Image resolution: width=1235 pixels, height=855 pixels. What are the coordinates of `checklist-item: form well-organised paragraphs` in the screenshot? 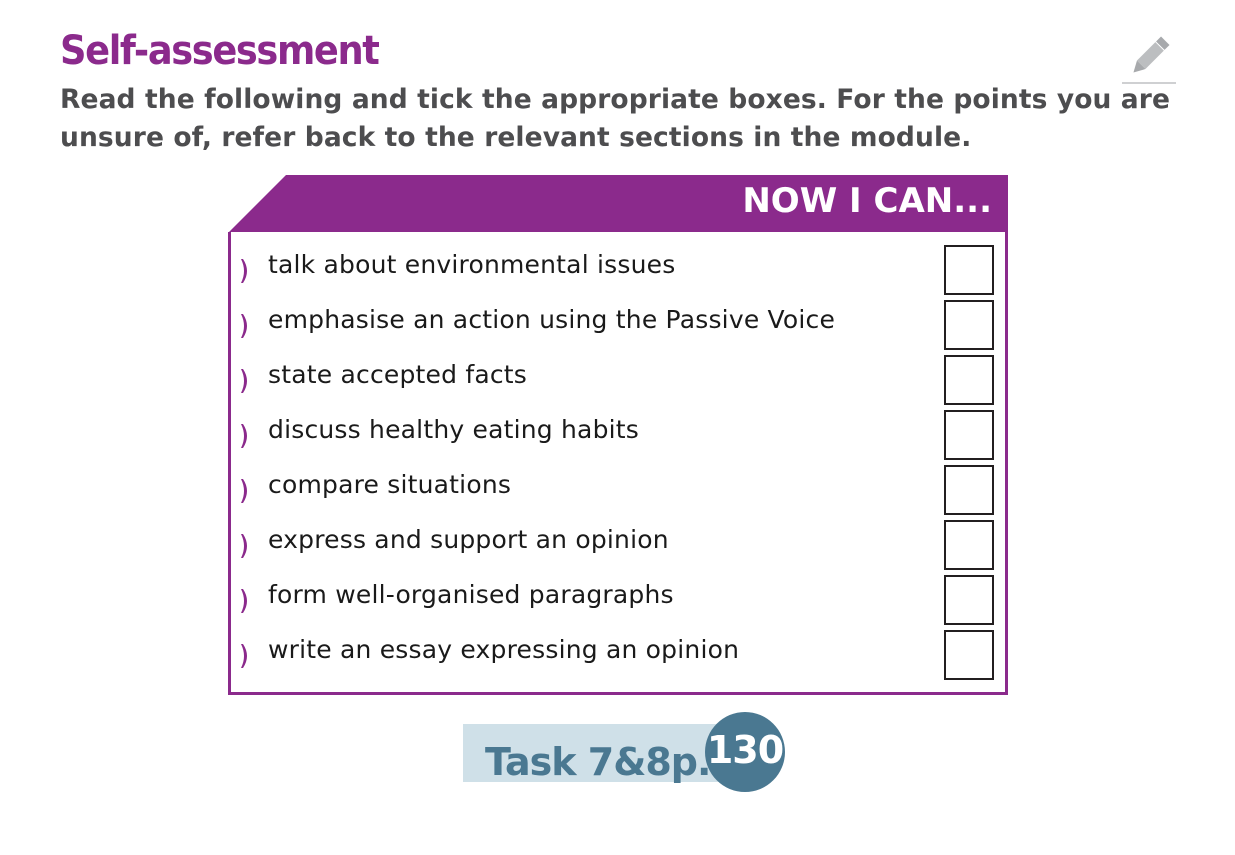 It's located at (618, 601).